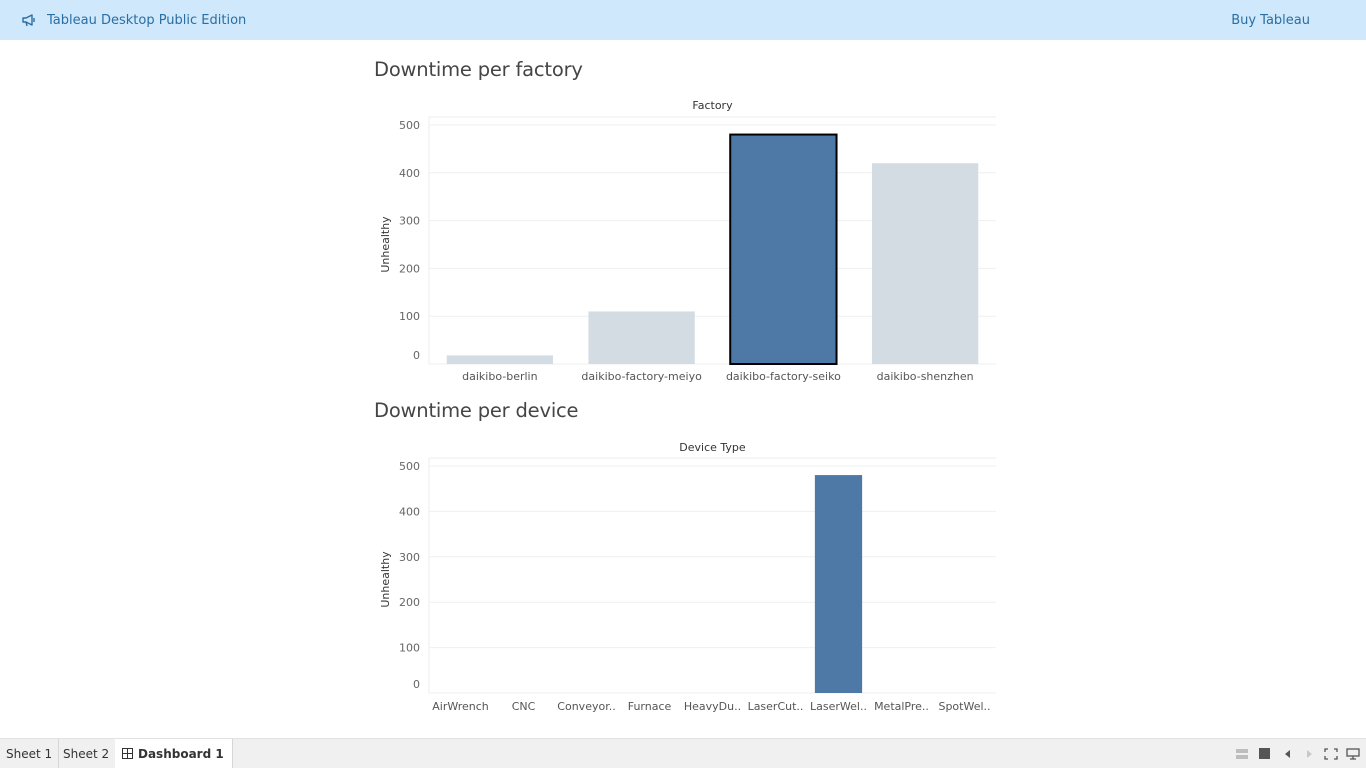 The image size is (1366, 768). What do you see at coordinates (28, 20) in the screenshot?
I see `megaphone-icon` at bounding box center [28, 20].